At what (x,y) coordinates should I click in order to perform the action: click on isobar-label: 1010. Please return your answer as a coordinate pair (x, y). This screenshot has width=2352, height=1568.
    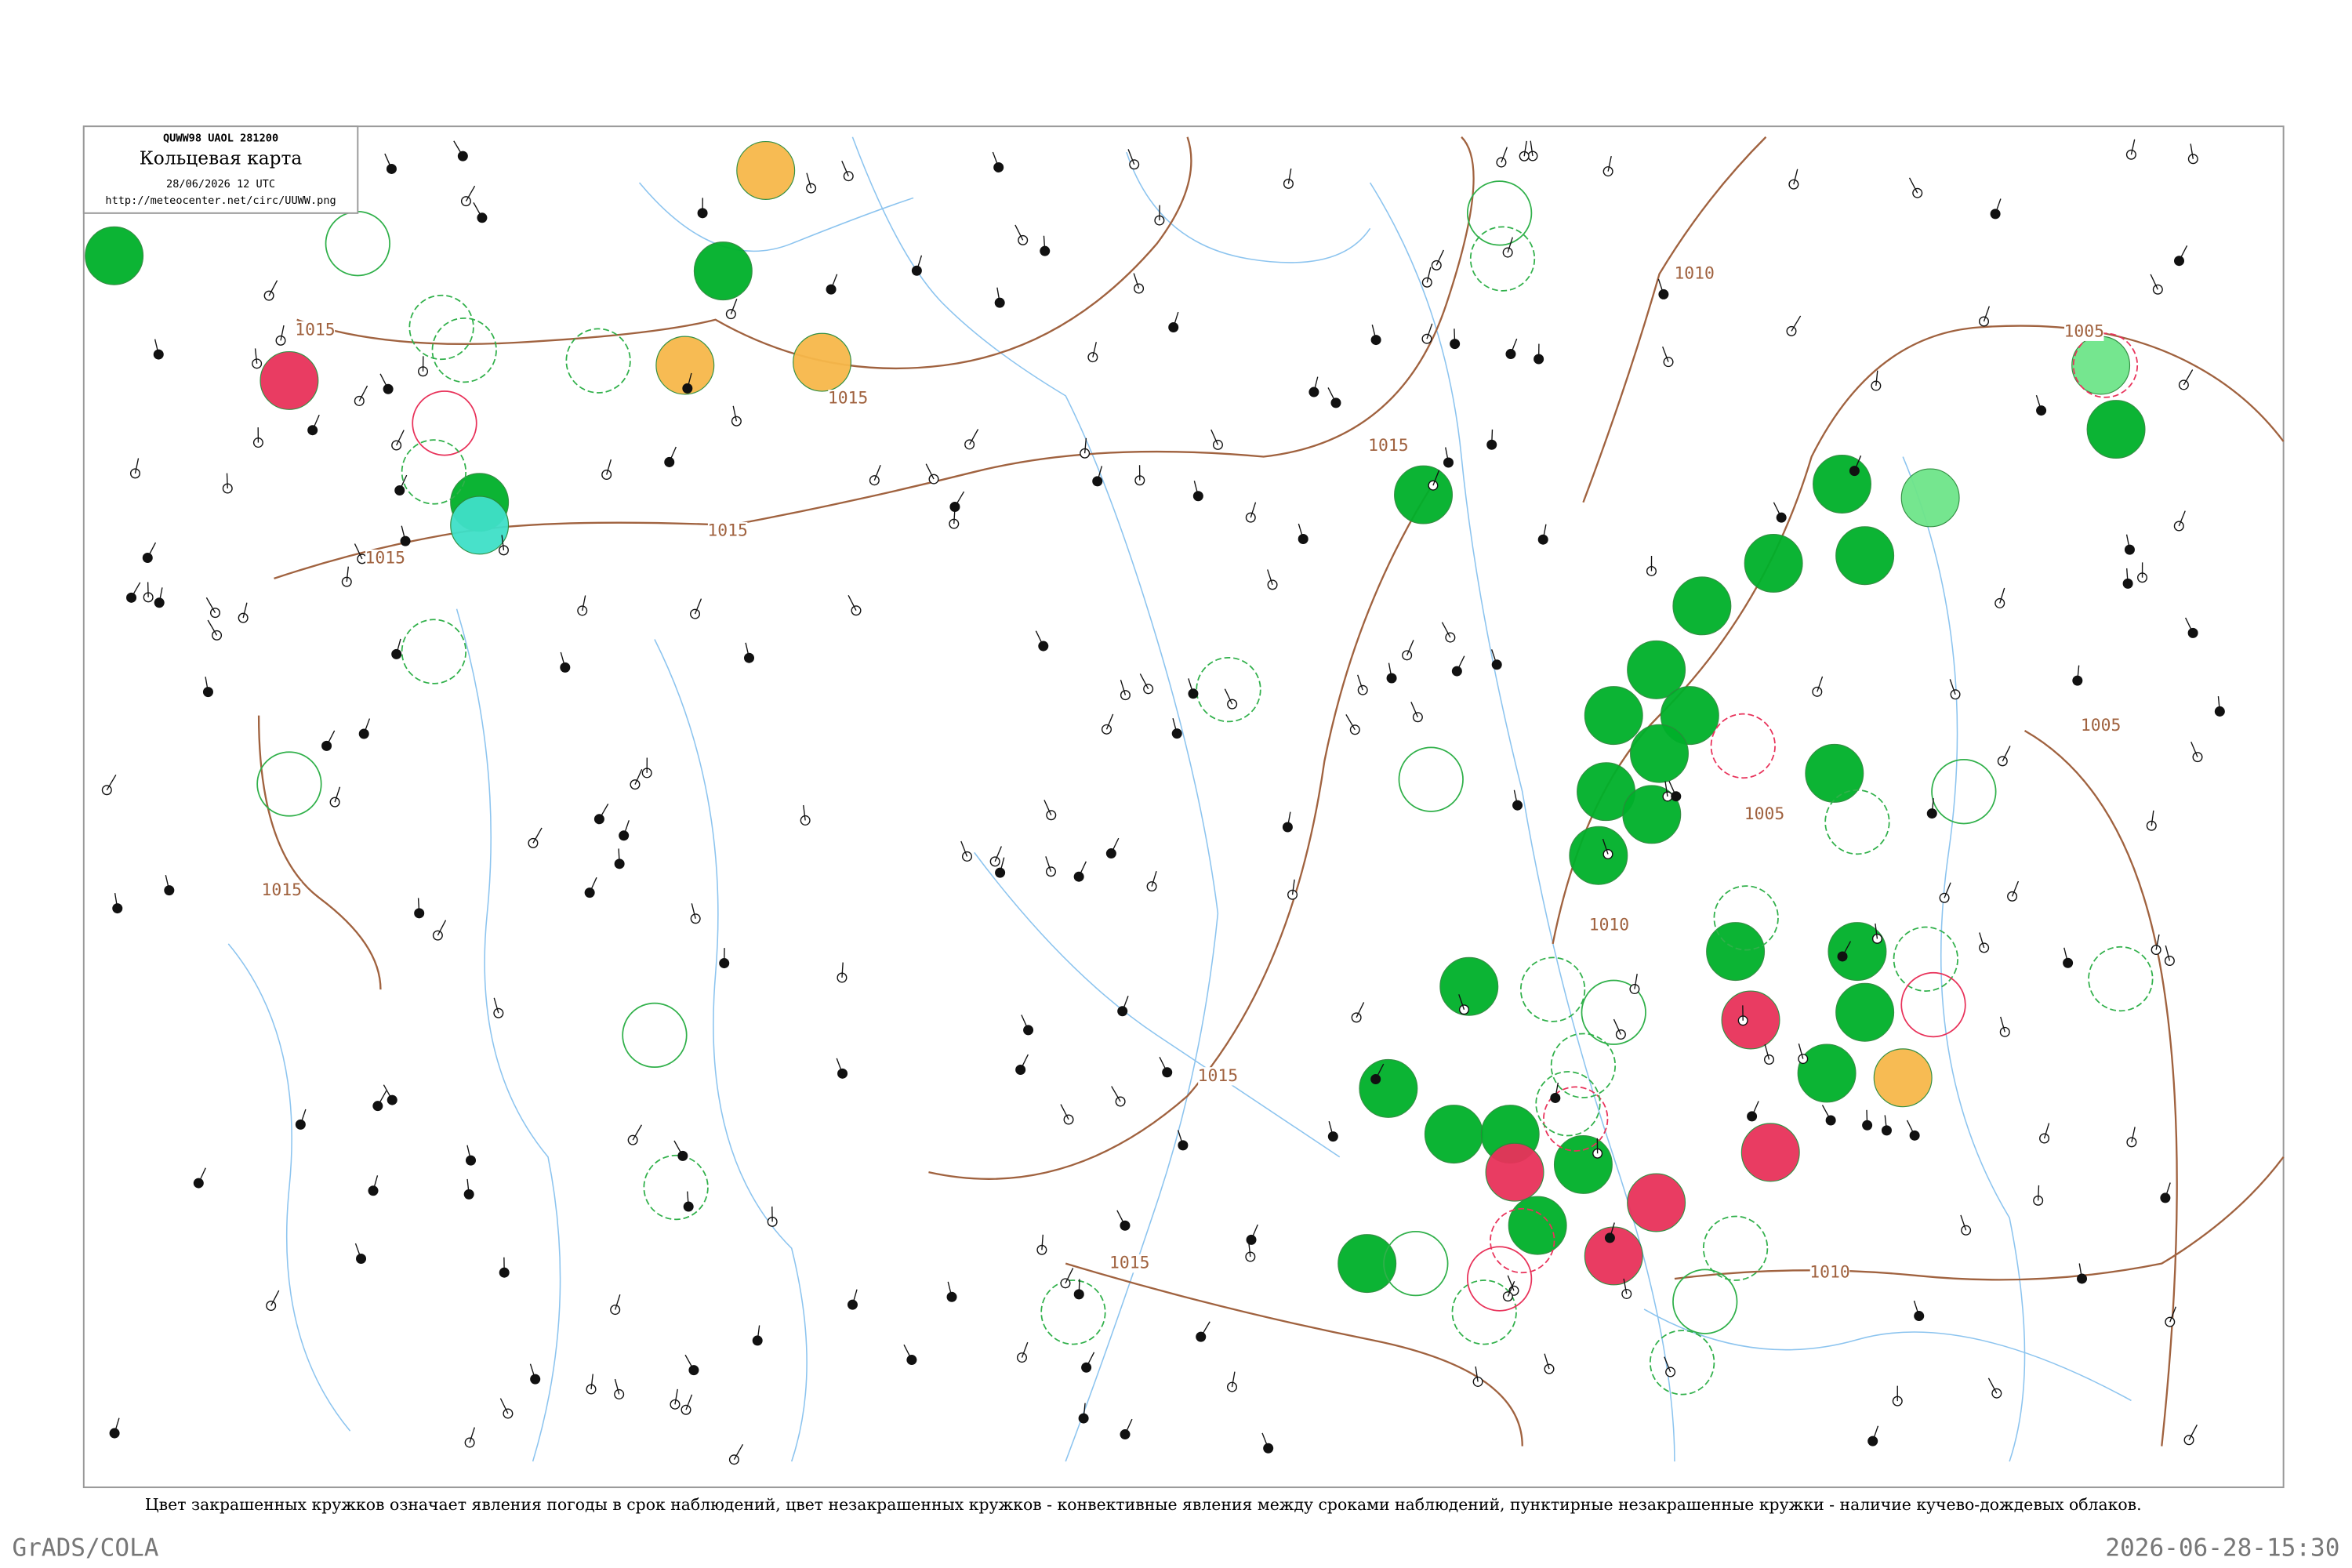
    Looking at the image, I should click on (1694, 274).